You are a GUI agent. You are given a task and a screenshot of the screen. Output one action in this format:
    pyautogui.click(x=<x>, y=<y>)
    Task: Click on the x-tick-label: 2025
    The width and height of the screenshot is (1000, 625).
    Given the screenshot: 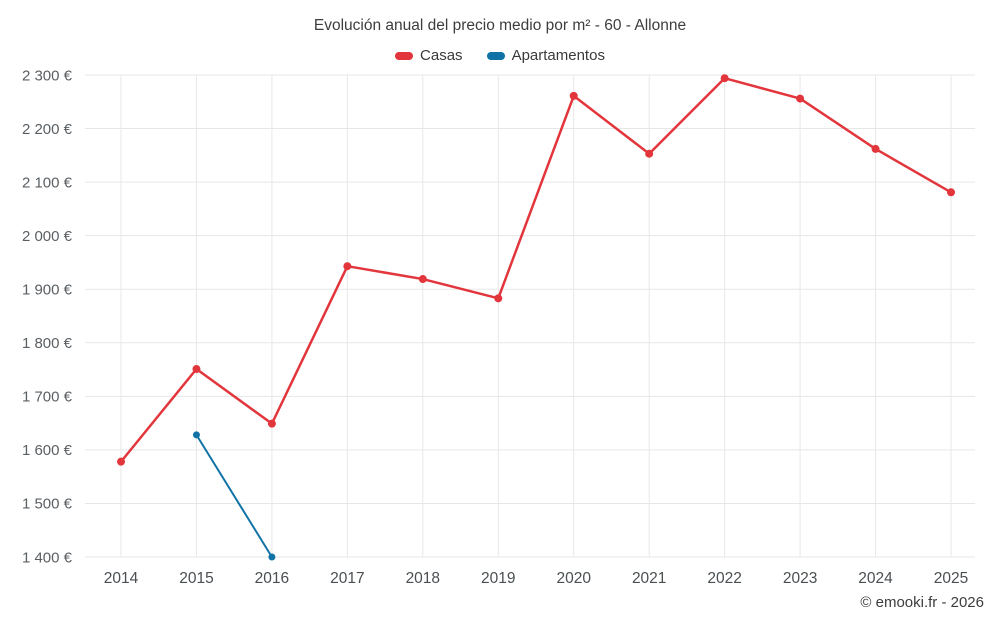 What is the action you would take?
    pyautogui.click(x=951, y=578)
    